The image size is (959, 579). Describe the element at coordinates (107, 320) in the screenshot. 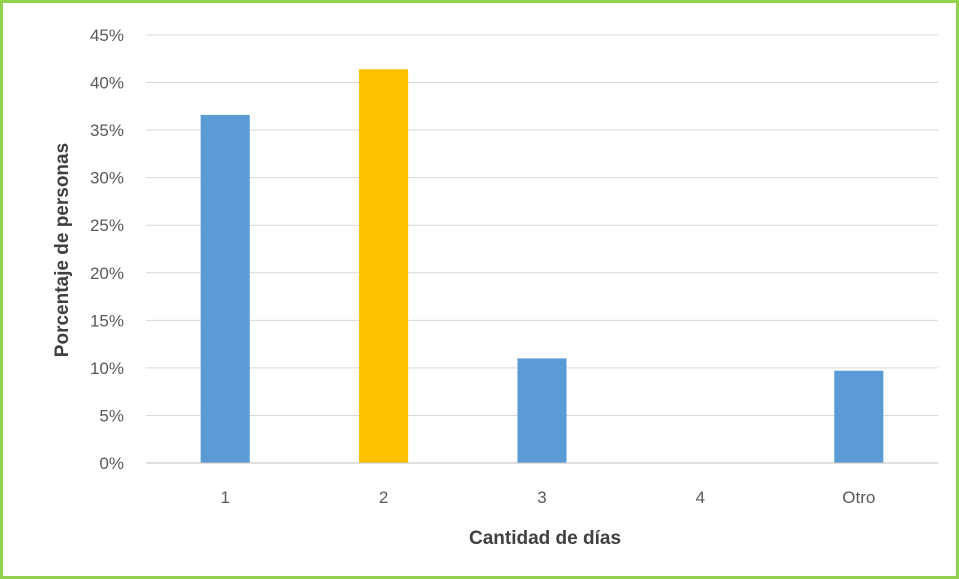

I see `y-tick-label: 15%` at that location.